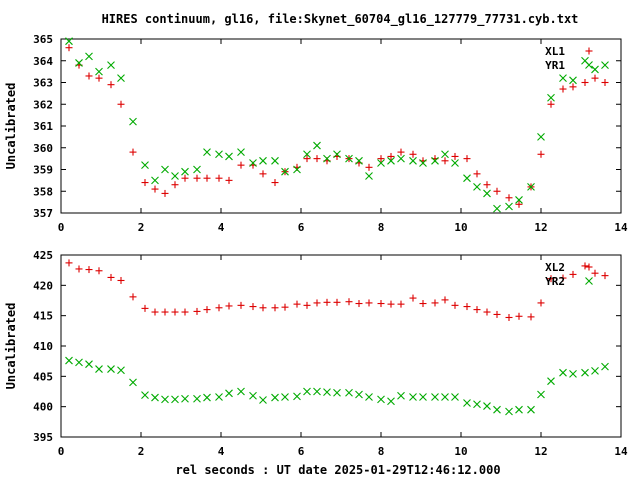  I want to click on legend-marker-d2, so click(589, 281).